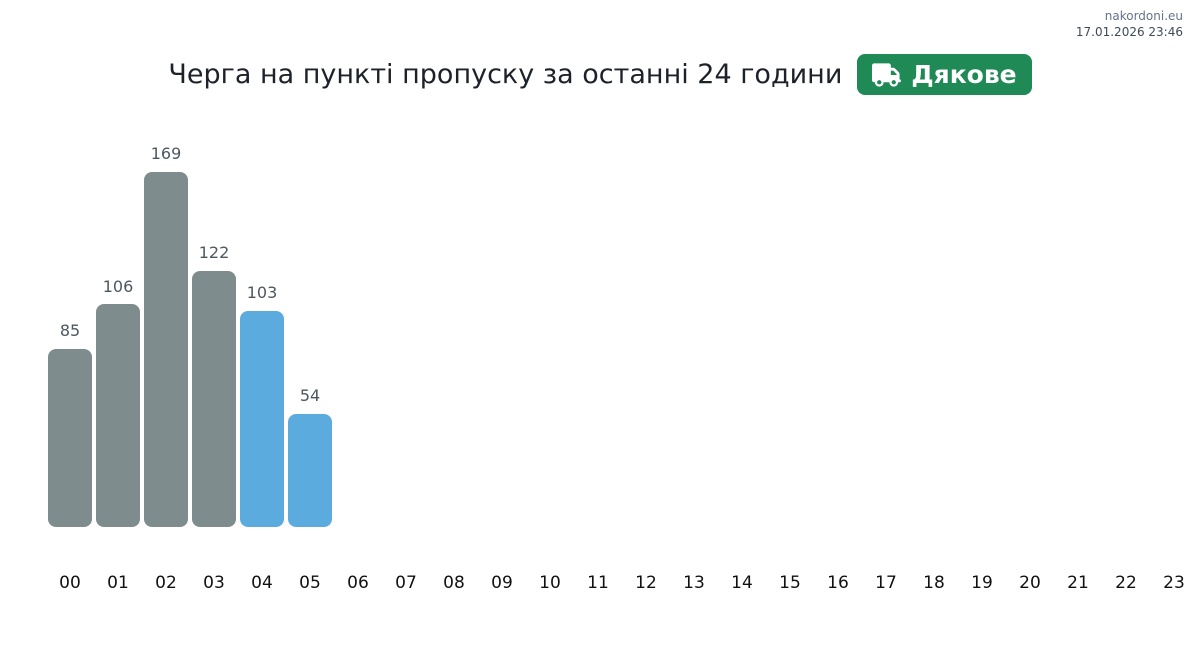 The height and width of the screenshot is (651, 1200). I want to click on x-tick-15: 15, so click(790, 583).